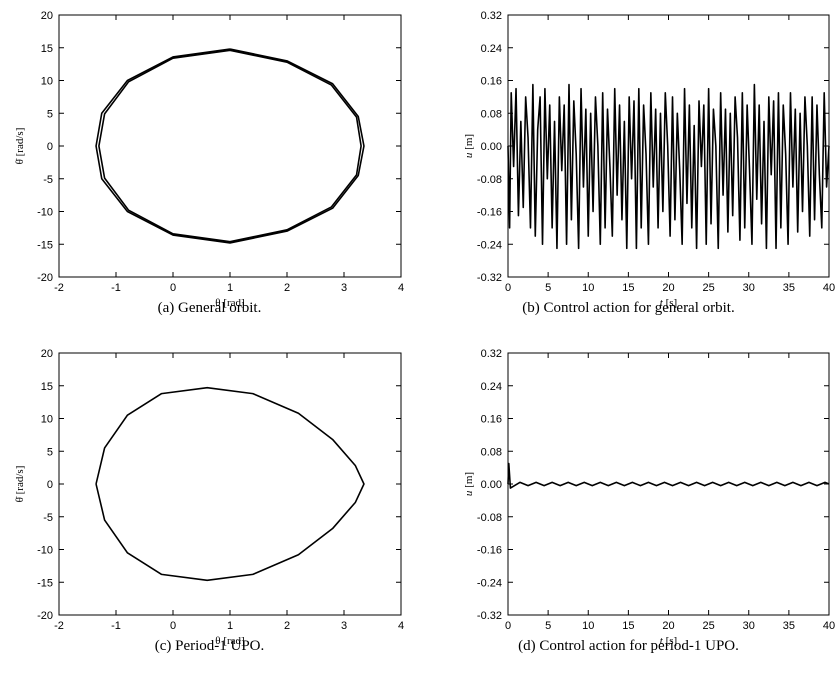 This screenshot has height=673, width=838. I want to click on y-axis-label-variable: u, so click(469, 493).